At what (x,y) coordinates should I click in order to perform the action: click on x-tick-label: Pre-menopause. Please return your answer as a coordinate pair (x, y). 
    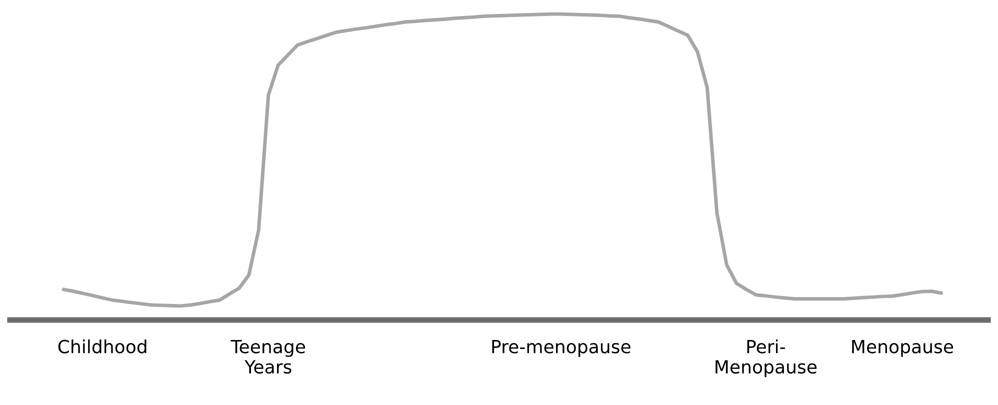
    Looking at the image, I should click on (561, 348).